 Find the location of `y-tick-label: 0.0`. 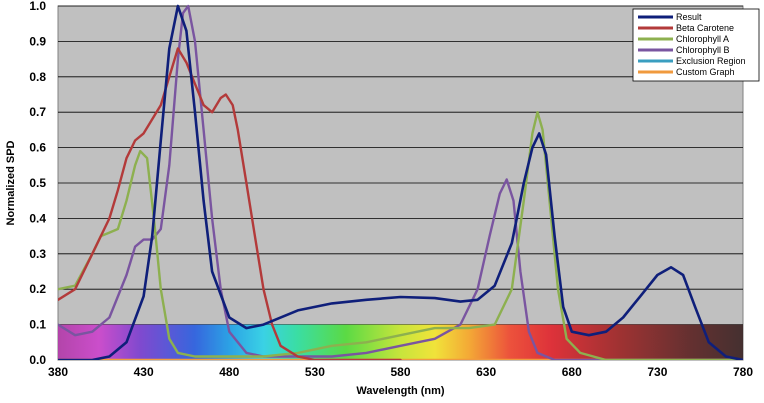

y-tick-label: 0.0 is located at coordinates (37, 360).